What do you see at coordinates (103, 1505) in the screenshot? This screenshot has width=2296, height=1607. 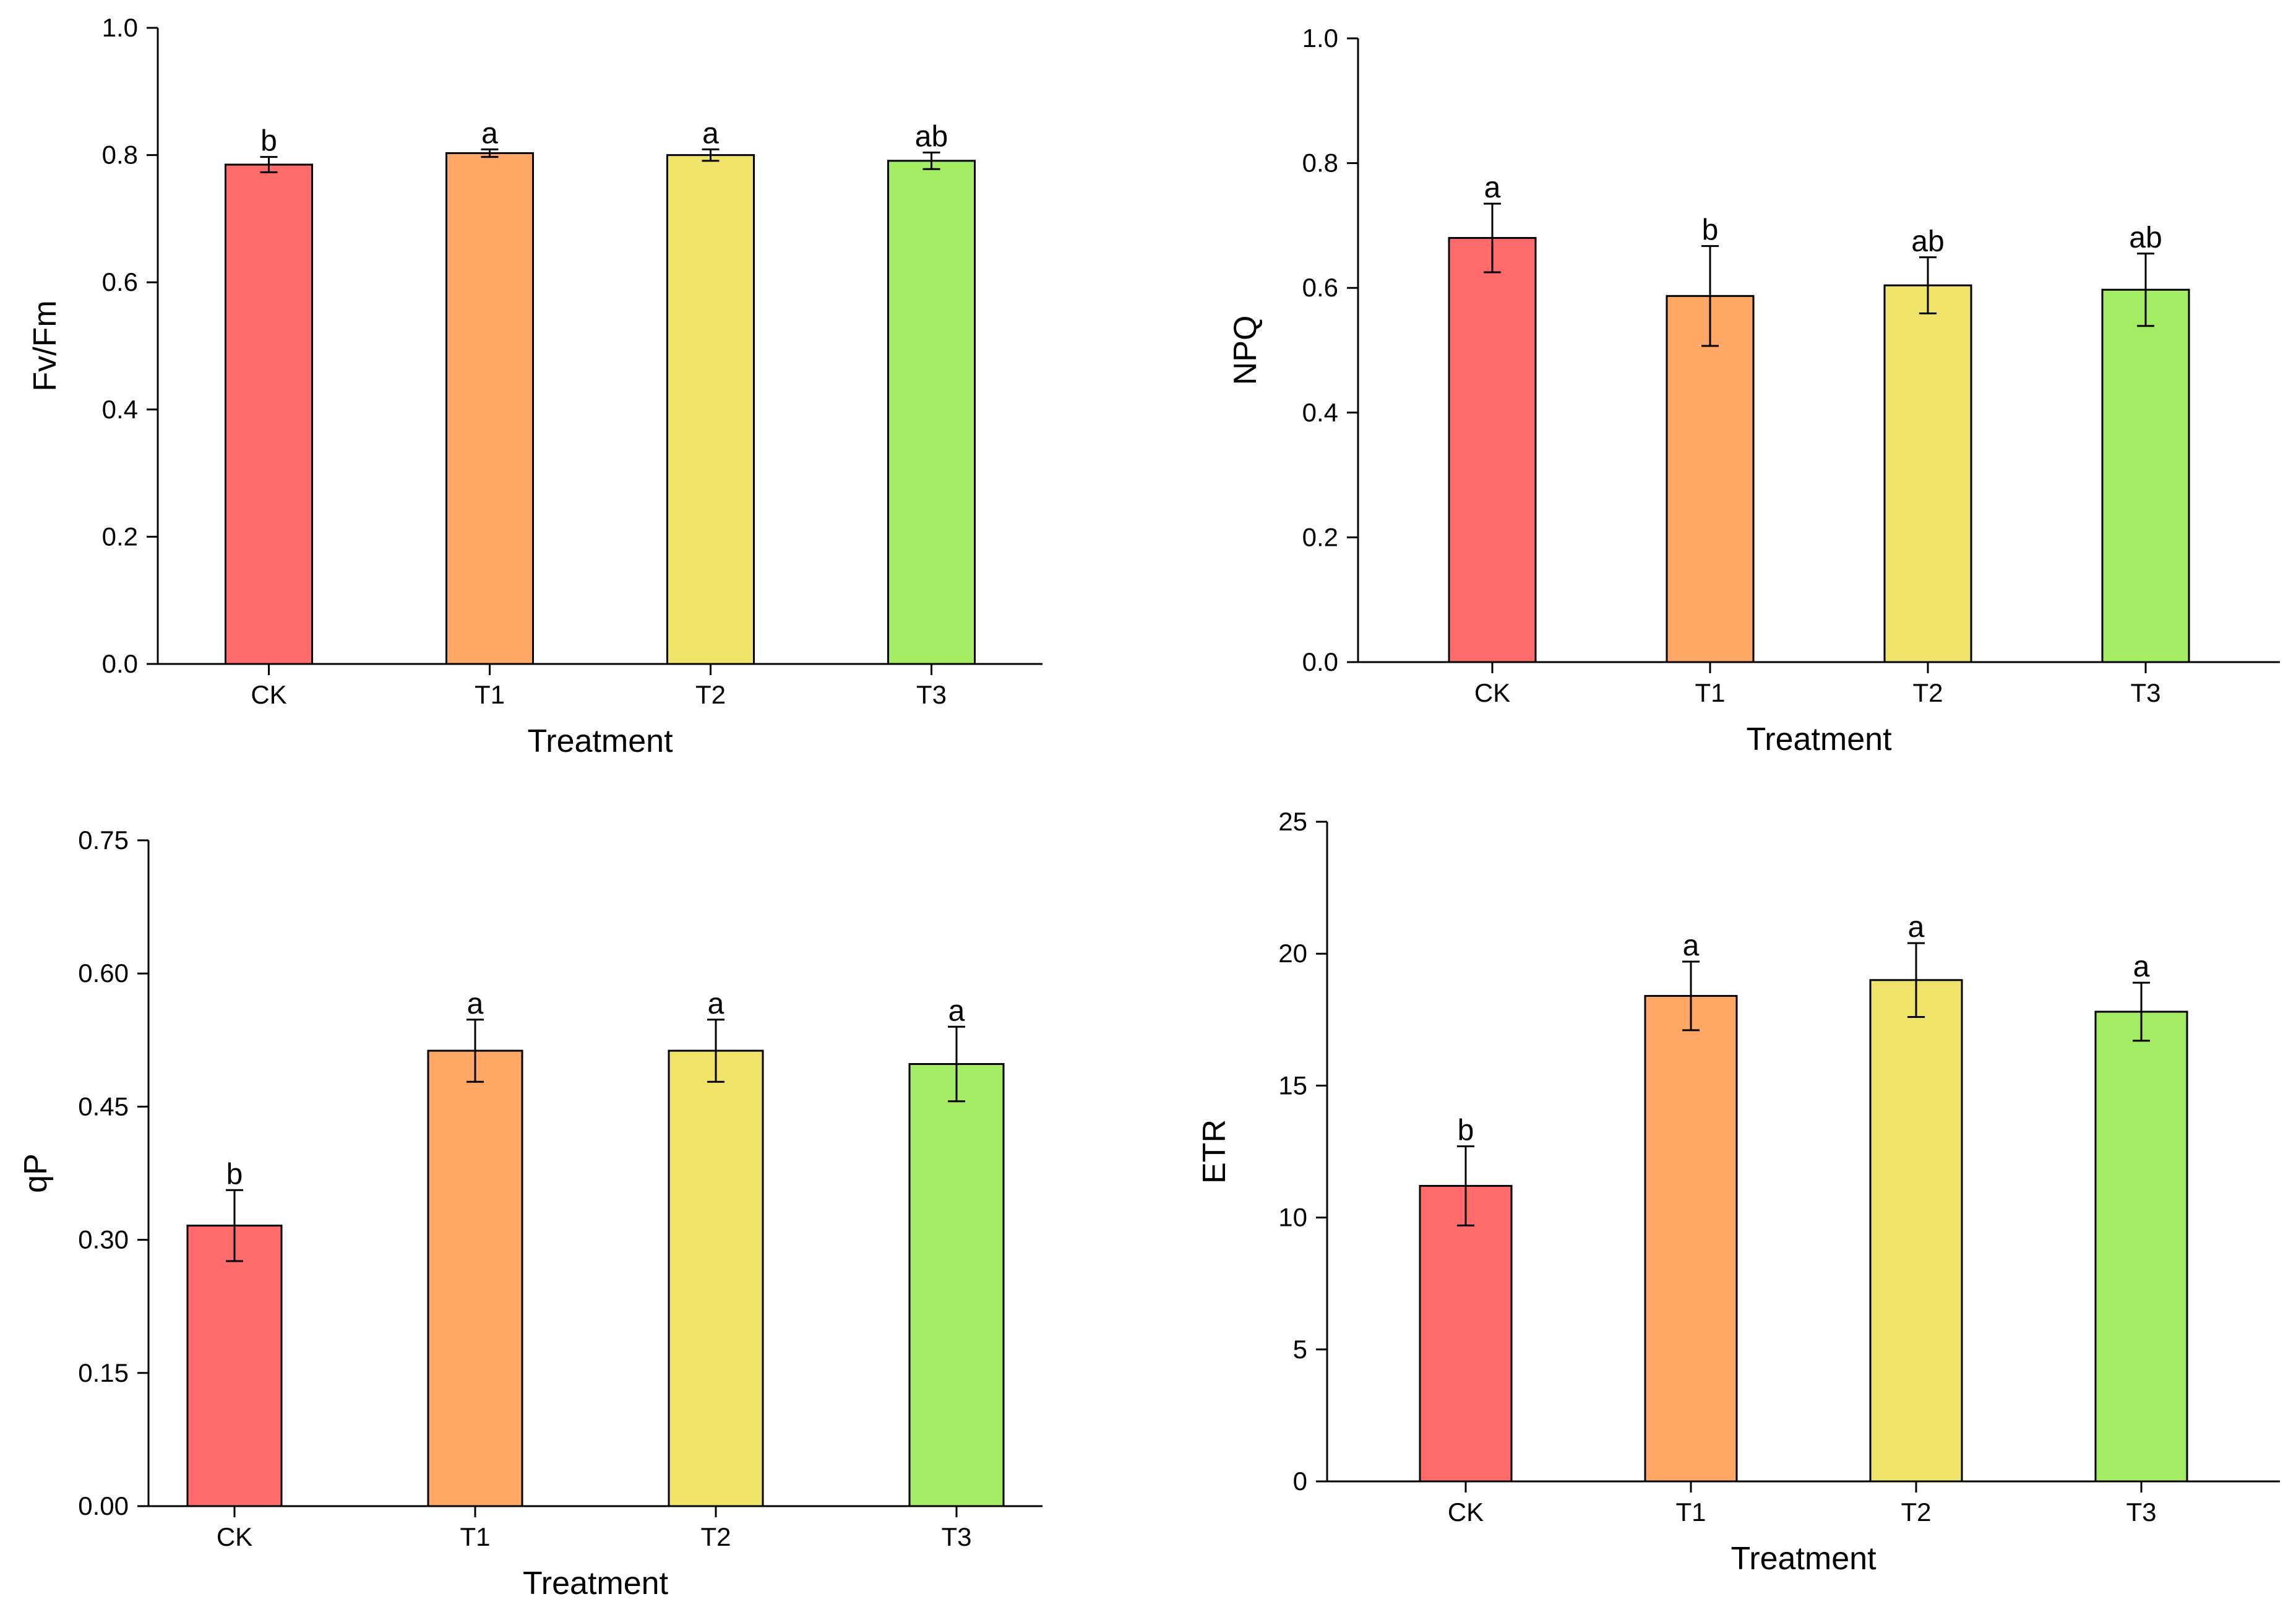 I see `y-tick-label: 0.00` at bounding box center [103, 1505].